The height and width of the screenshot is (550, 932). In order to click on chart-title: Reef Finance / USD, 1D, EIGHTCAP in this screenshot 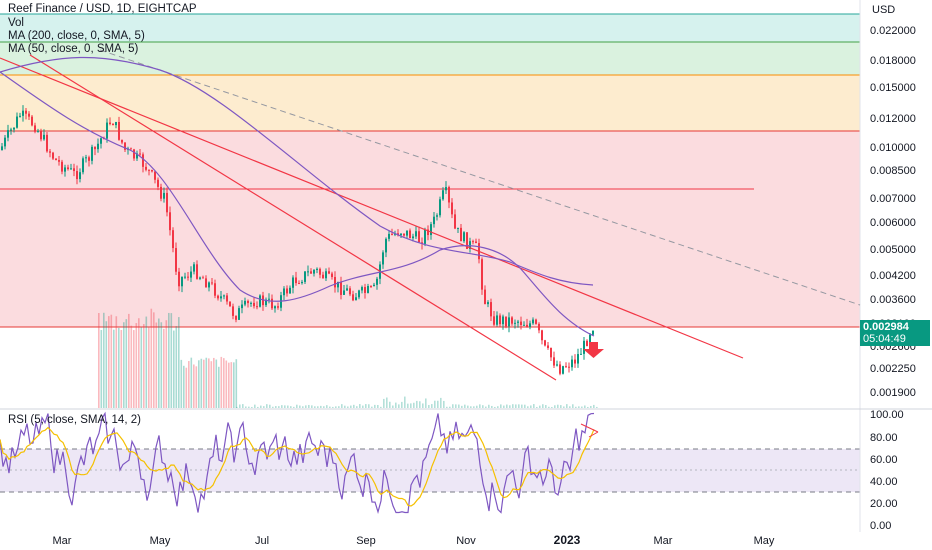, I will do `click(102, 9)`.